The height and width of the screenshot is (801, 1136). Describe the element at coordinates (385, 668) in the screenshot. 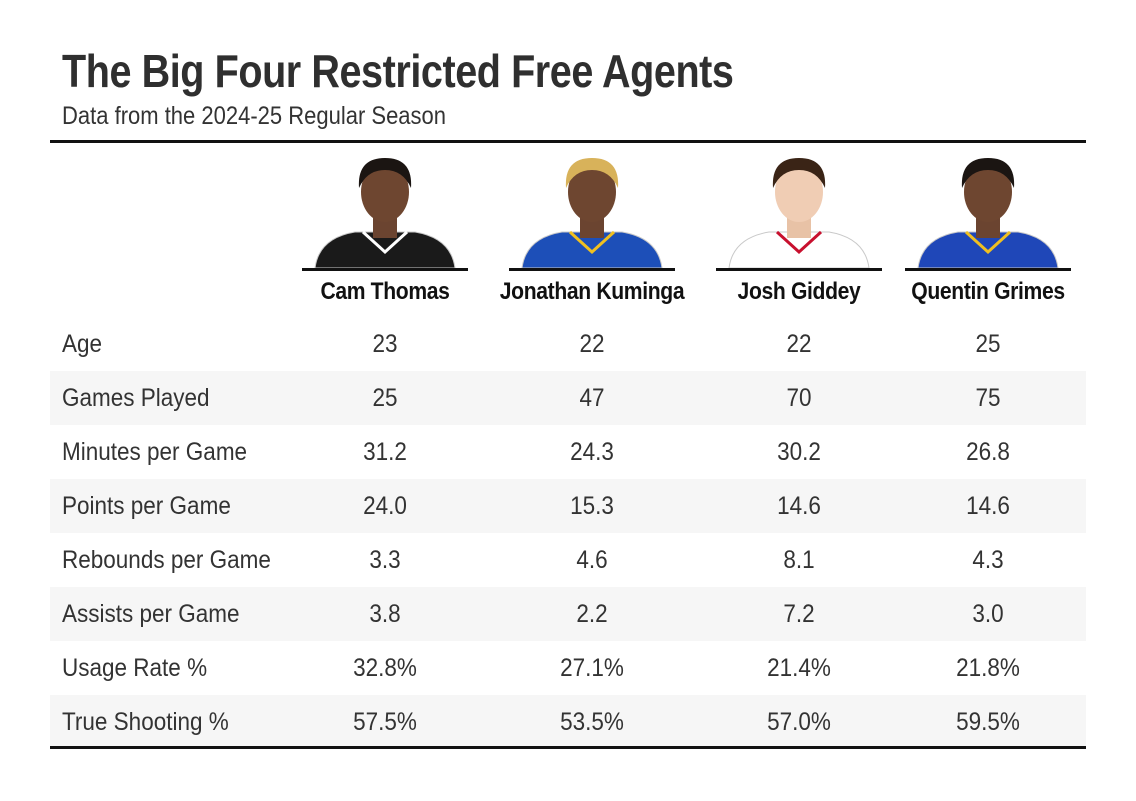

I see `table-cell: 32.8%` at that location.